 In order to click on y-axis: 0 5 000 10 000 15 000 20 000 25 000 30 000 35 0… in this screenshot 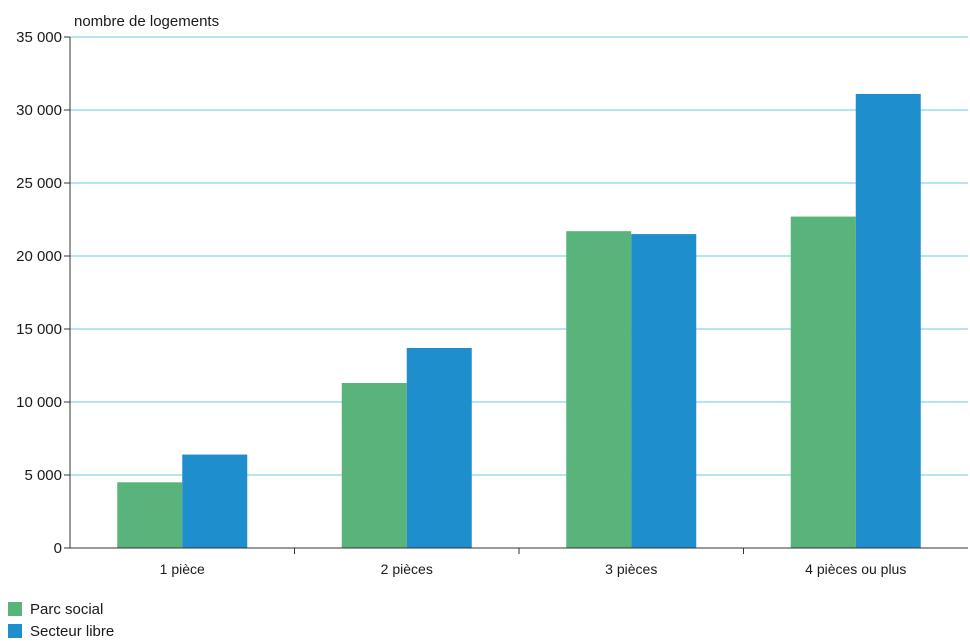, I will do `click(43, 293)`.